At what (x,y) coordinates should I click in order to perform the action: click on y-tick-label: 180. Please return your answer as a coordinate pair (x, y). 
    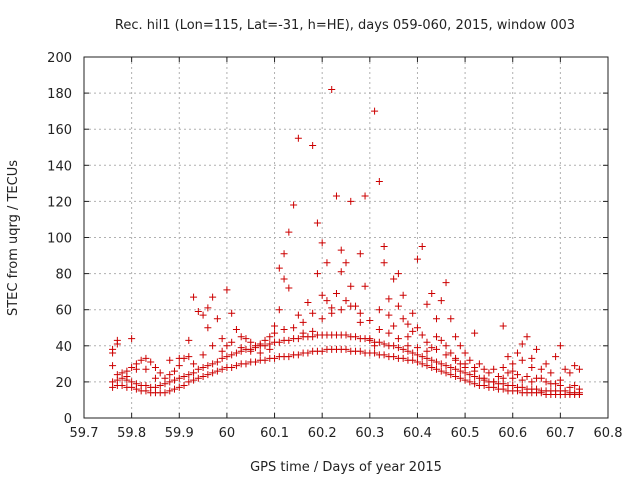
    Looking at the image, I should click on (59, 94).